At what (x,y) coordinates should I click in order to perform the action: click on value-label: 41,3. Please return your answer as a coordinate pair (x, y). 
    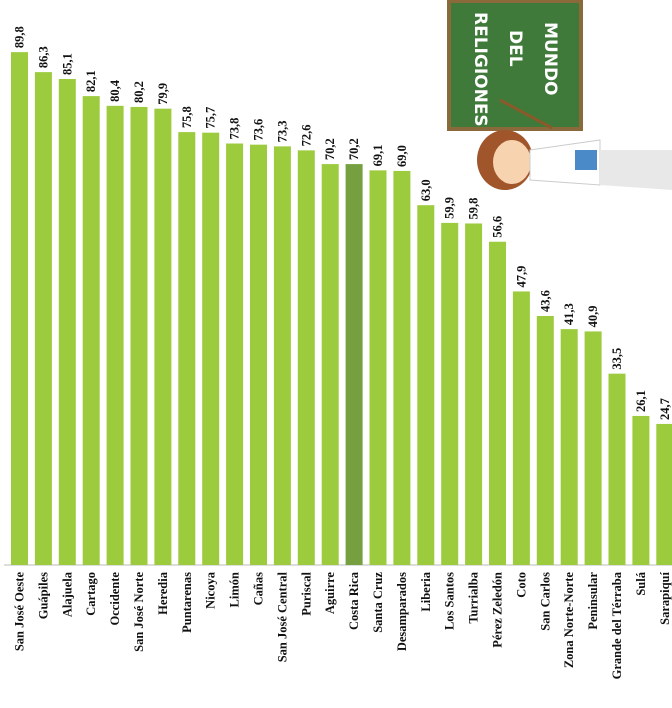
    Looking at the image, I should click on (569, 314).